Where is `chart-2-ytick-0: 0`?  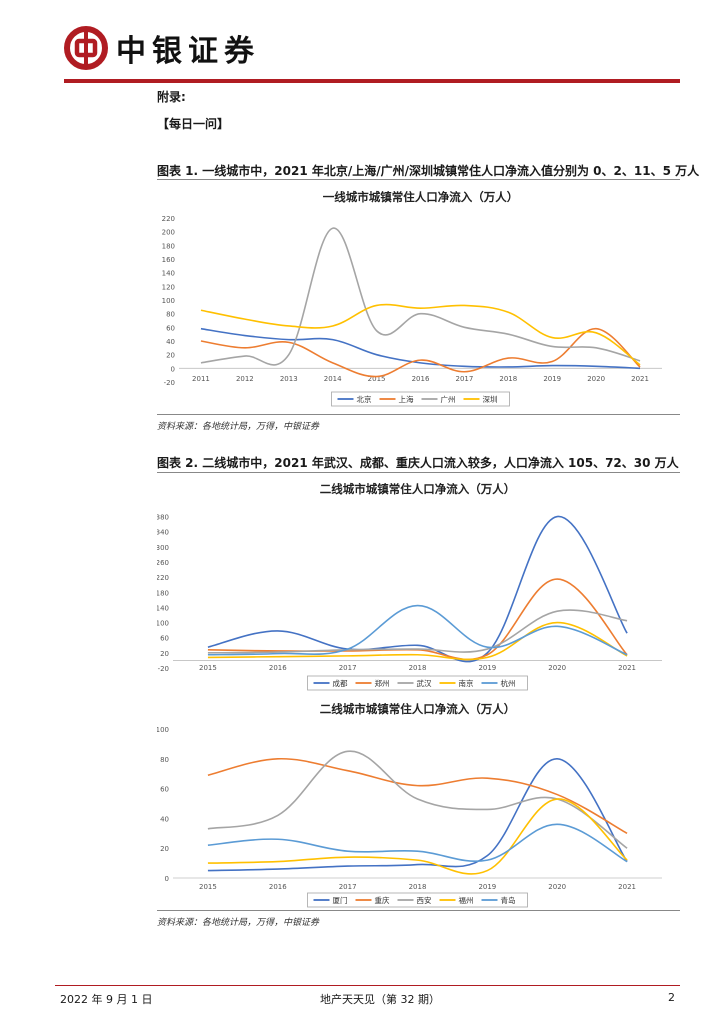 chart-2-ytick-0: 0 is located at coordinates (167, 879).